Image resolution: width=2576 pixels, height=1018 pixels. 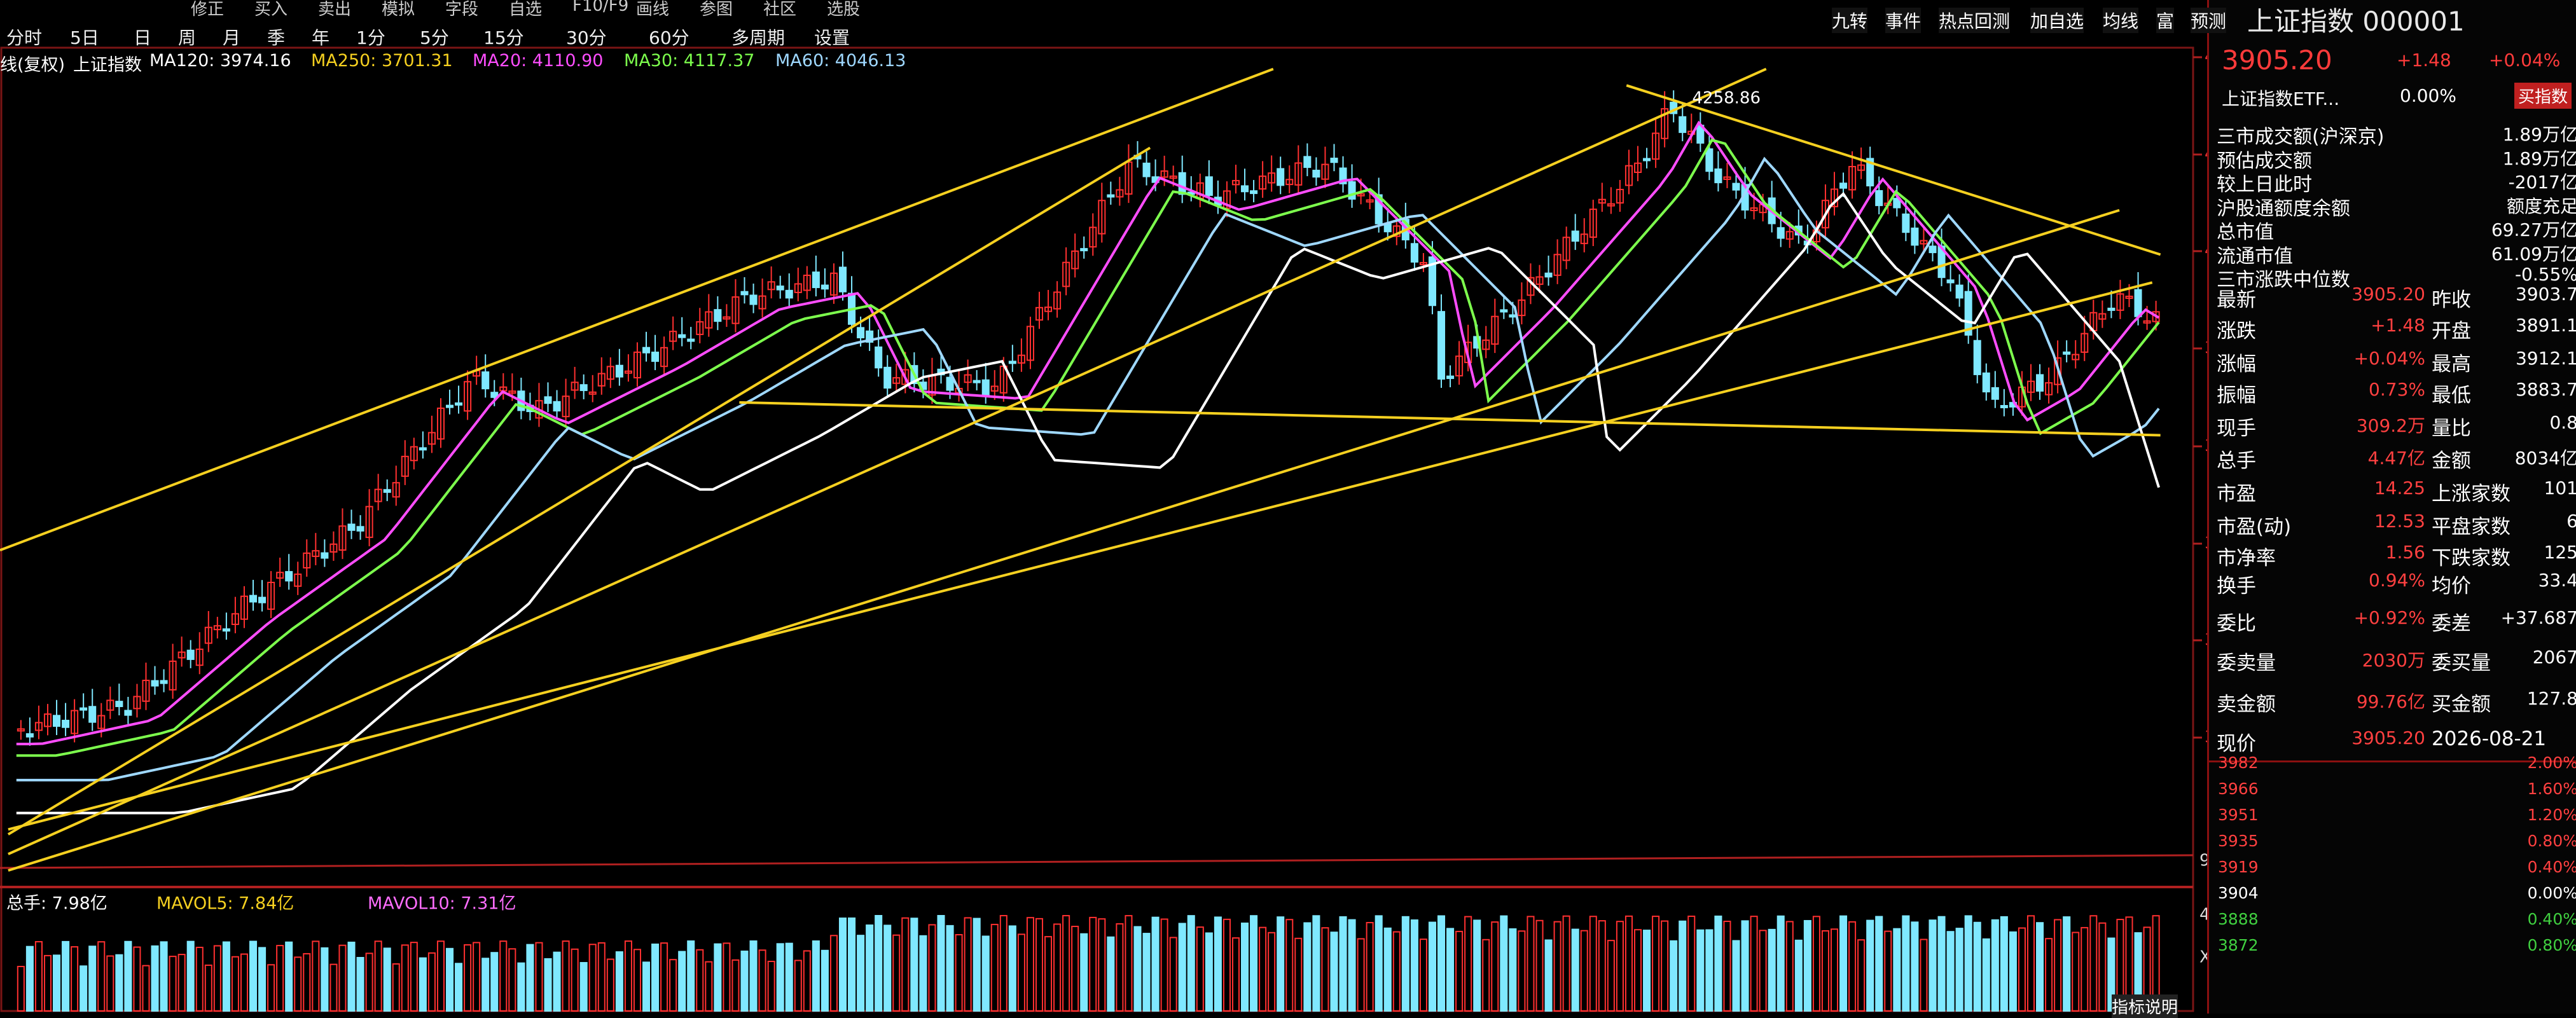 What do you see at coordinates (780, 9) in the screenshot?
I see `menu-item: 社区` at bounding box center [780, 9].